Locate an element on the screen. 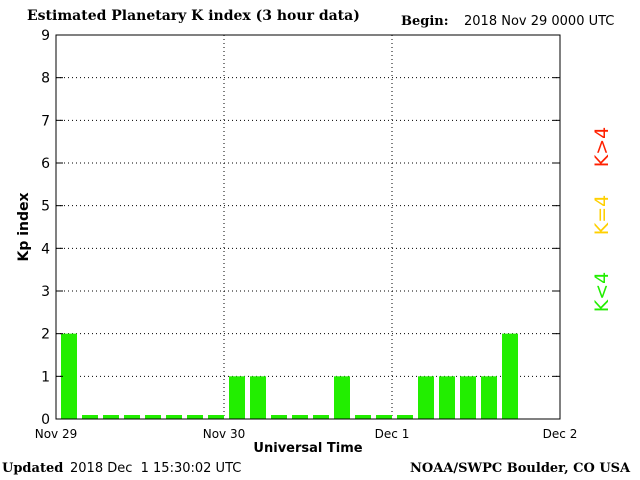 This screenshot has width=640, height=480. x-tick-label: Nov 29 is located at coordinates (56, 434).